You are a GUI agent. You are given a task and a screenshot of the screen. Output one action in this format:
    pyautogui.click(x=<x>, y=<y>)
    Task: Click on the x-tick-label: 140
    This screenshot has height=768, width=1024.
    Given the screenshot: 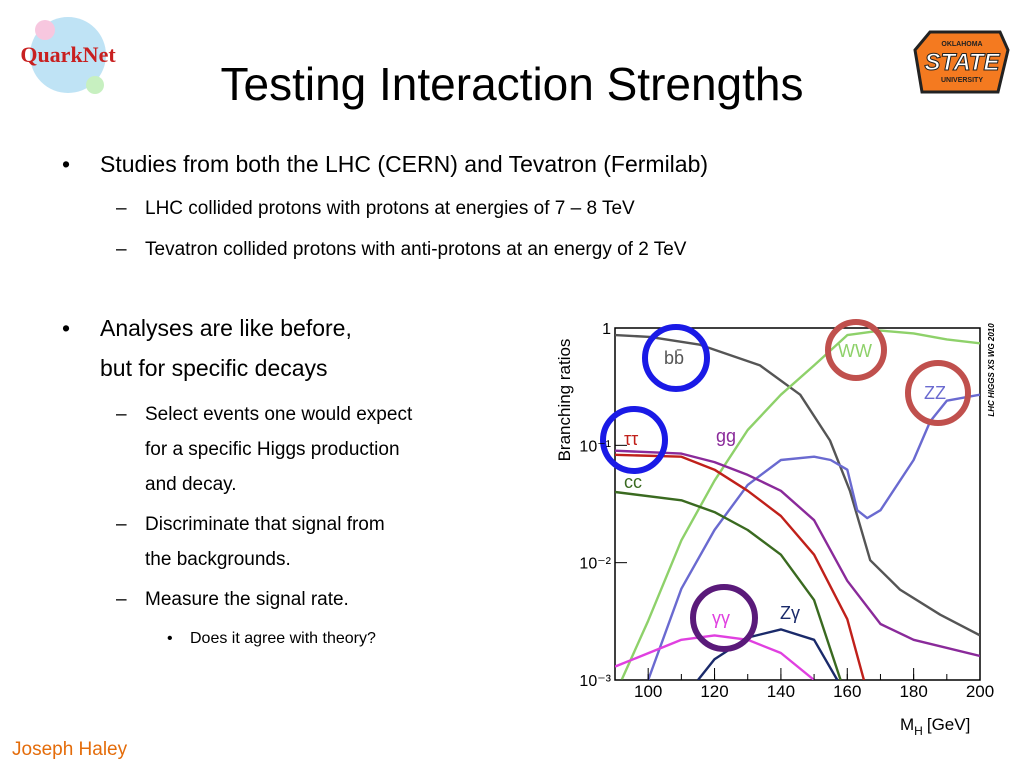 What is the action you would take?
    pyautogui.click(x=781, y=691)
    